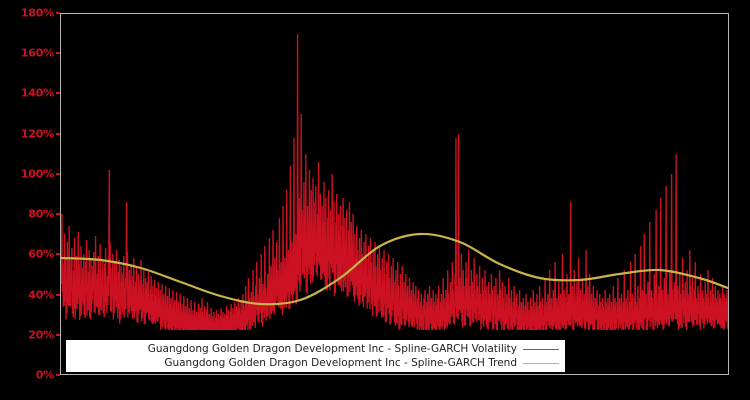  What do you see at coordinates (41, 214) in the screenshot?
I see `y-axis-tick-label: 80%` at bounding box center [41, 214].